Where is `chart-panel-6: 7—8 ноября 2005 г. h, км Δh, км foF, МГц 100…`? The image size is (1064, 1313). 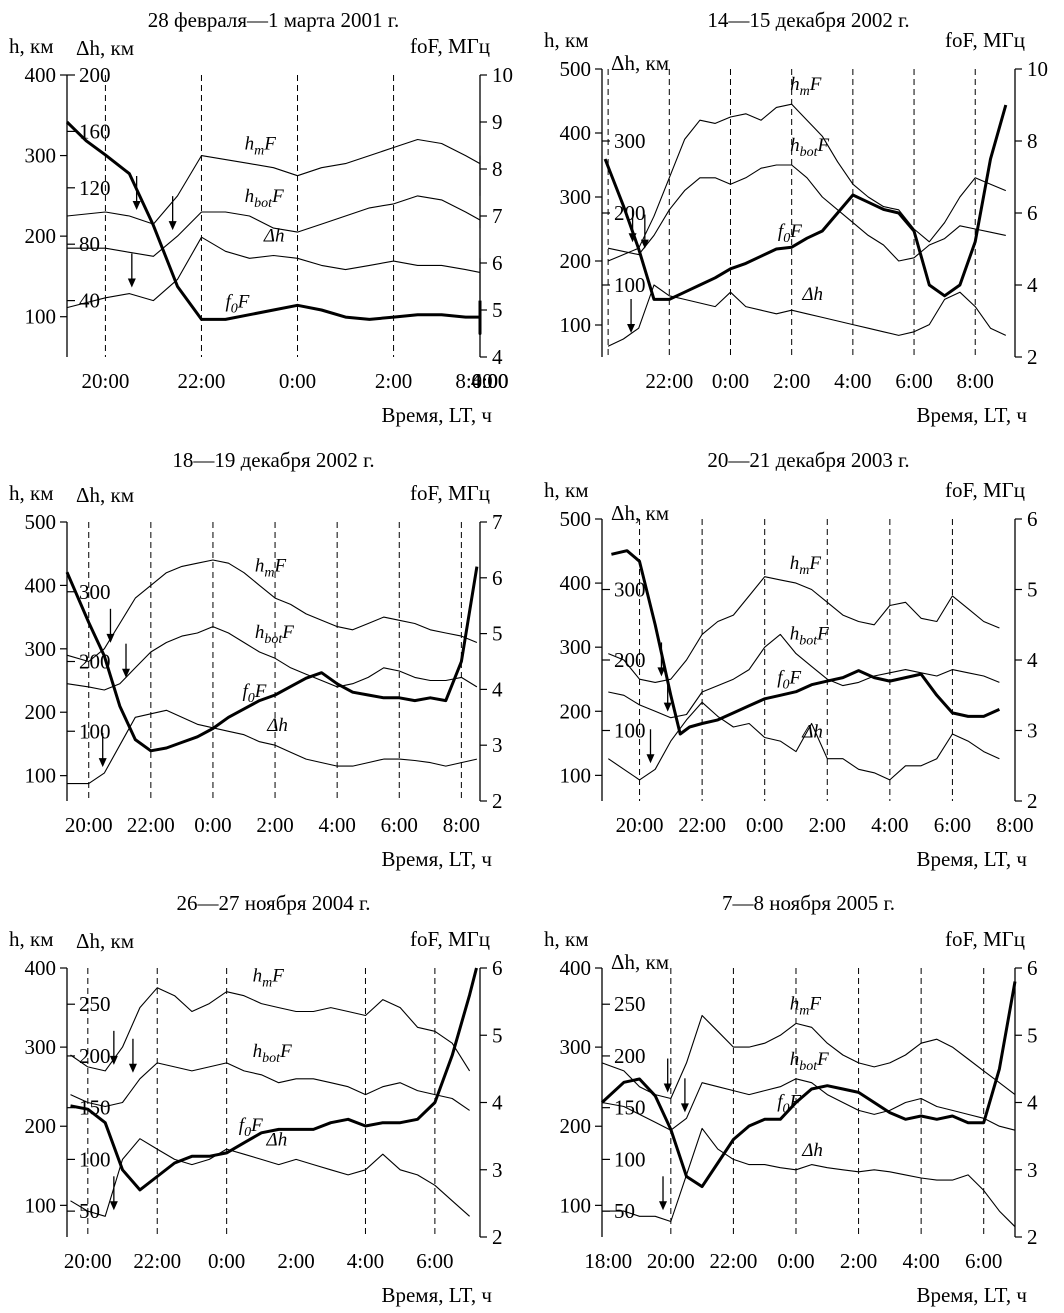 chart-panel-6: 7—8 ноября 2005 г. h, км Δh, км foF, МГц 100… is located at coordinates (791, 1099).